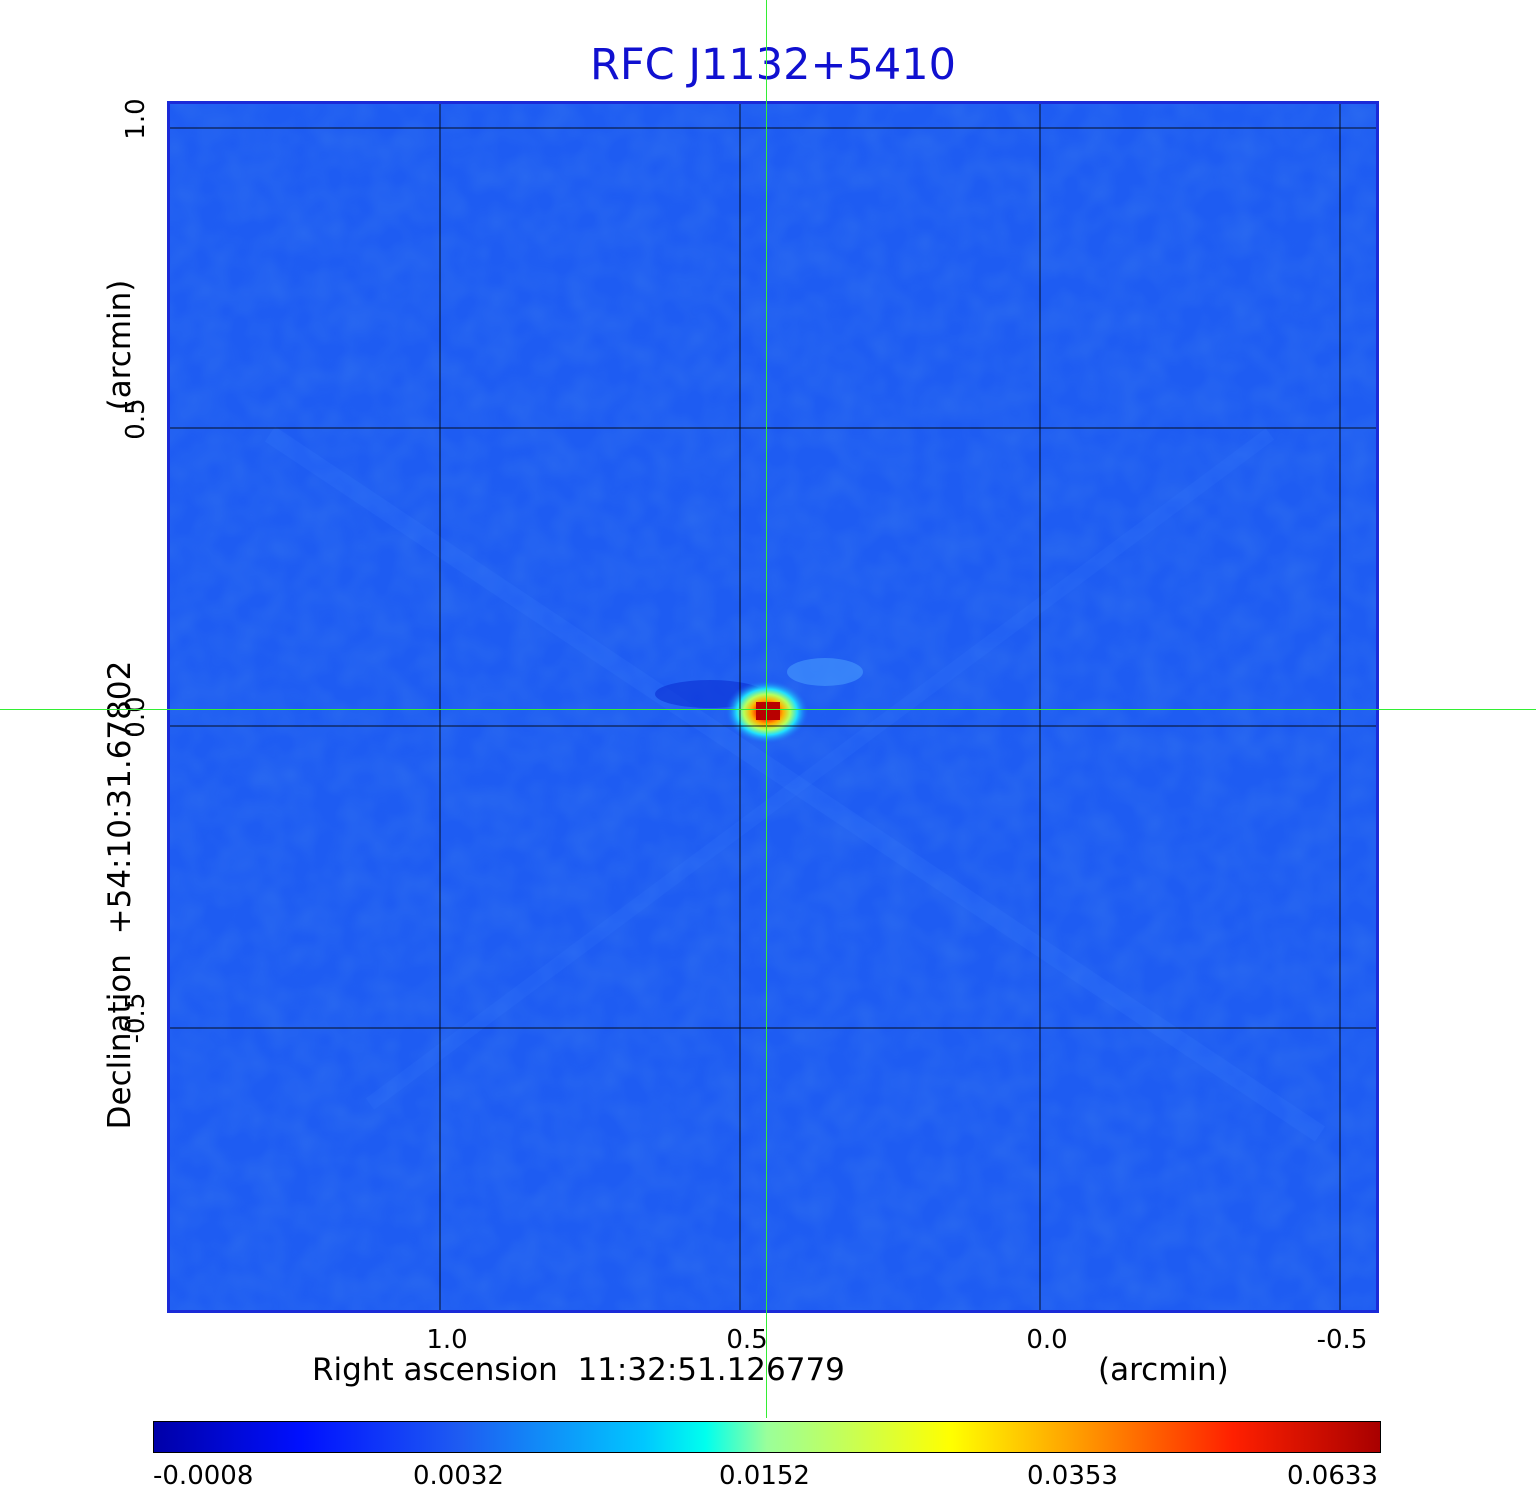 This screenshot has width=1536, height=1511. I want to click on y-tick-label: 1.0, so click(136, 119).